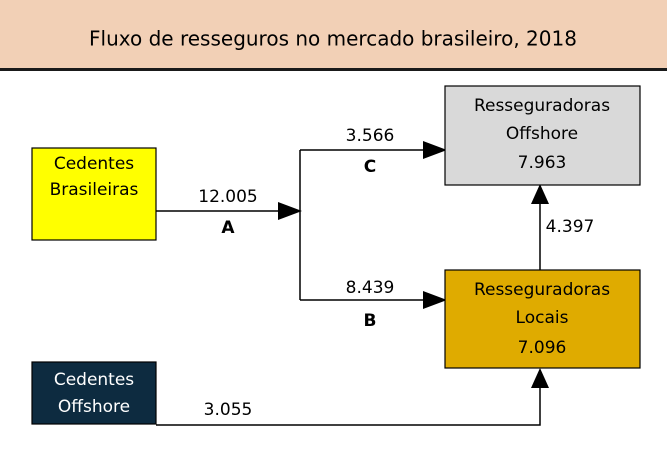  Describe the element at coordinates (370, 167) in the screenshot. I see `edge-letter: C` at that location.